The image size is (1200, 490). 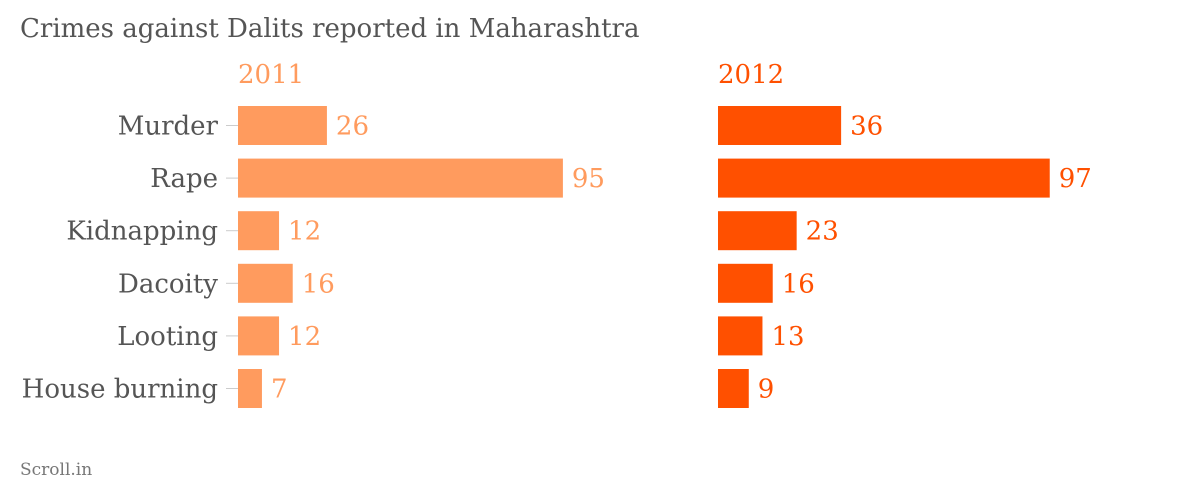 I want to click on panel-title-2011: 2011, so click(x=271, y=75).